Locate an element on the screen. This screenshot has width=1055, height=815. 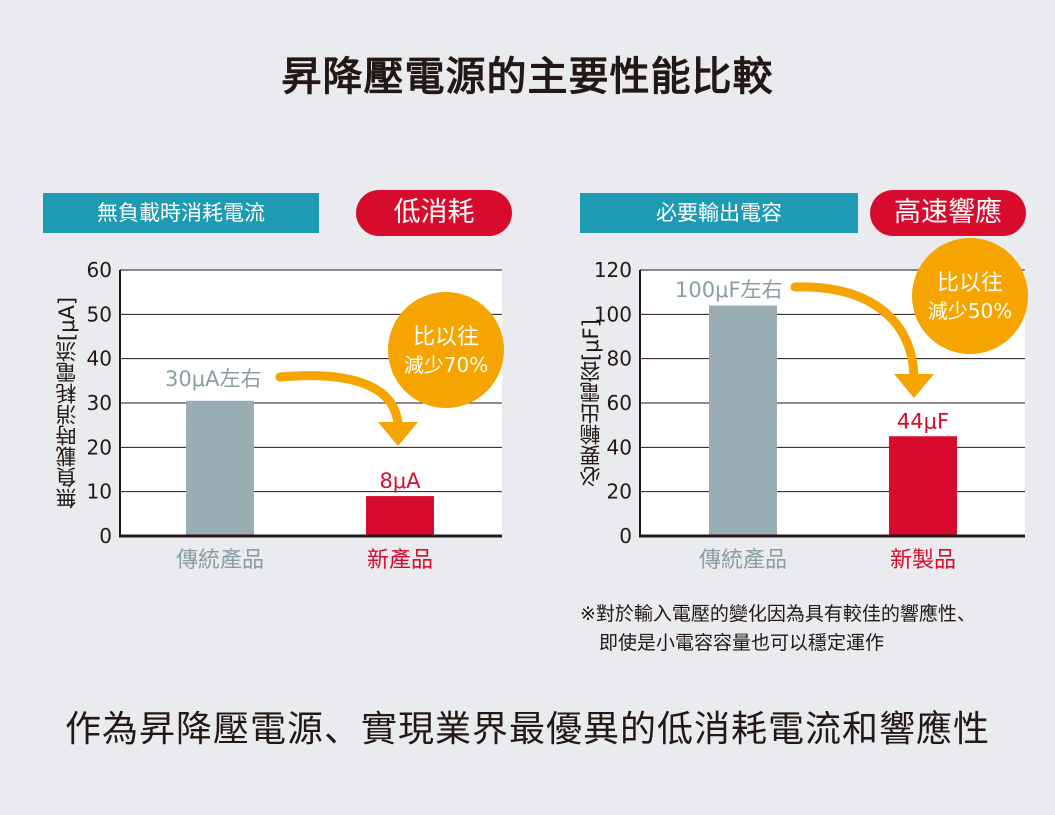
right-y-tick-label: 80 is located at coordinates (619, 359).